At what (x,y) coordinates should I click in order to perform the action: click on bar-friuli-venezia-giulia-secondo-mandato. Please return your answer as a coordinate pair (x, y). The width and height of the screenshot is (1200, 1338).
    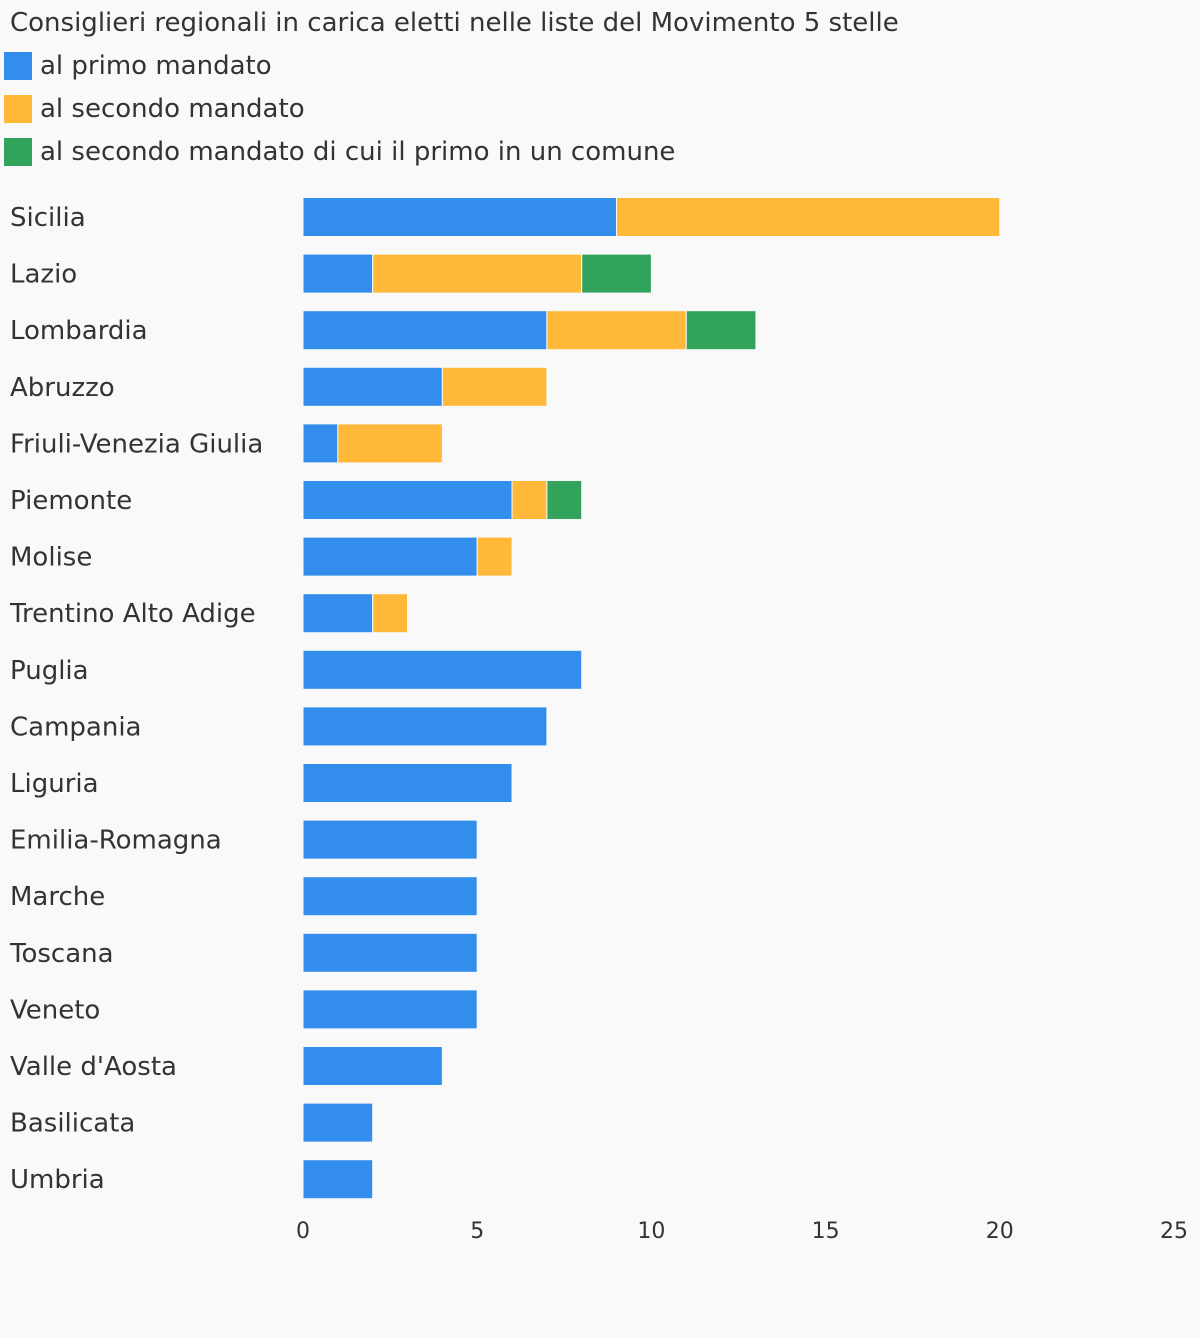
    Looking at the image, I should click on (390, 443).